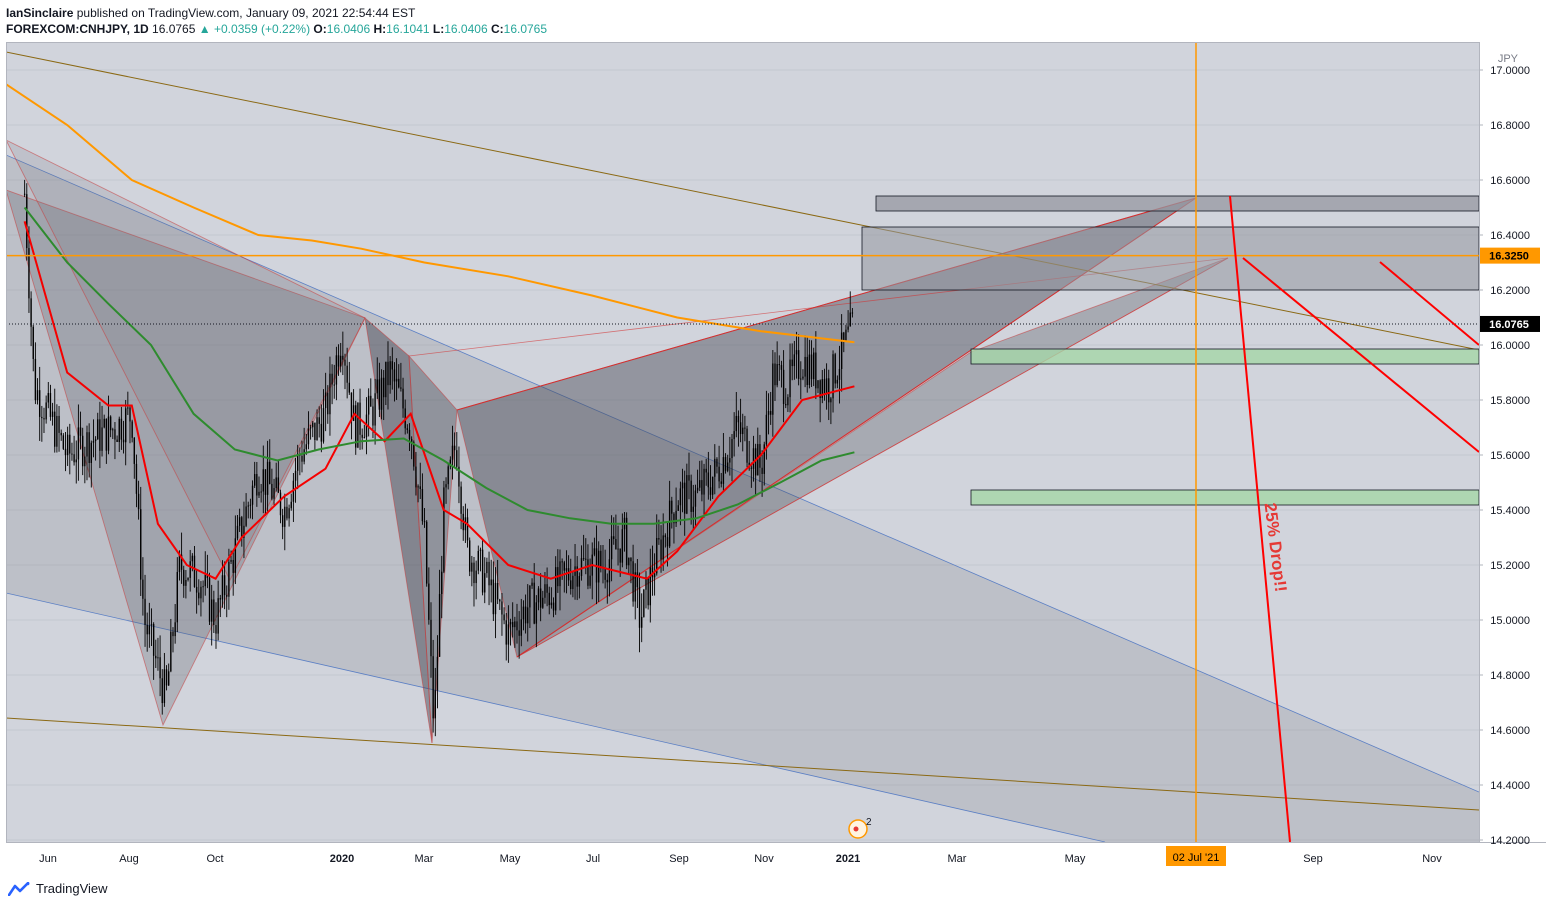 The height and width of the screenshot is (909, 1546). What do you see at coordinates (19, 888) in the screenshot?
I see `tradingview-logo-icon` at bounding box center [19, 888].